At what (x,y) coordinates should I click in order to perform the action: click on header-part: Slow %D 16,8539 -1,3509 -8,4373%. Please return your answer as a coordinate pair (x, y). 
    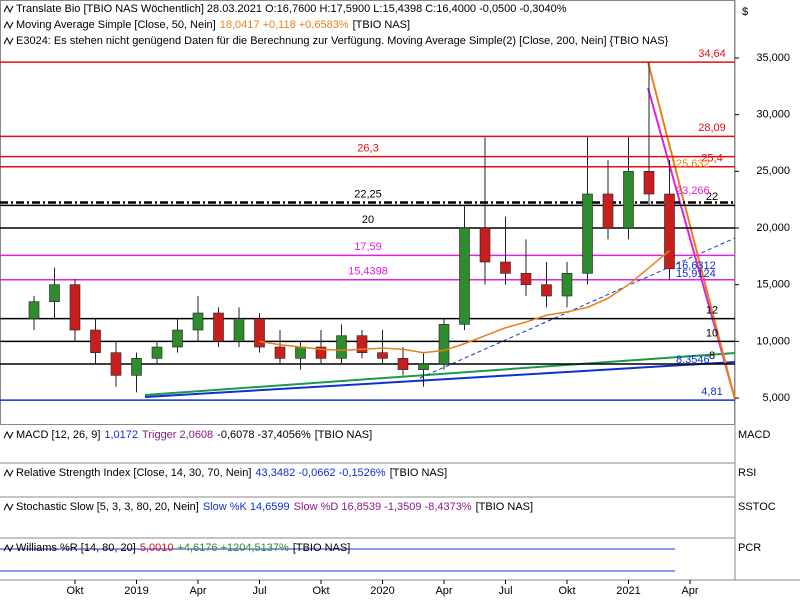
    Looking at the image, I should click on (383, 507).